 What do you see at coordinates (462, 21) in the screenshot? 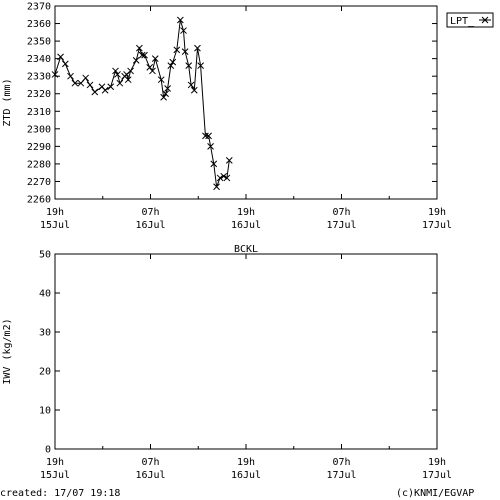
I see `panel1-legend-label: LPT_` at bounding box center [462, 21].